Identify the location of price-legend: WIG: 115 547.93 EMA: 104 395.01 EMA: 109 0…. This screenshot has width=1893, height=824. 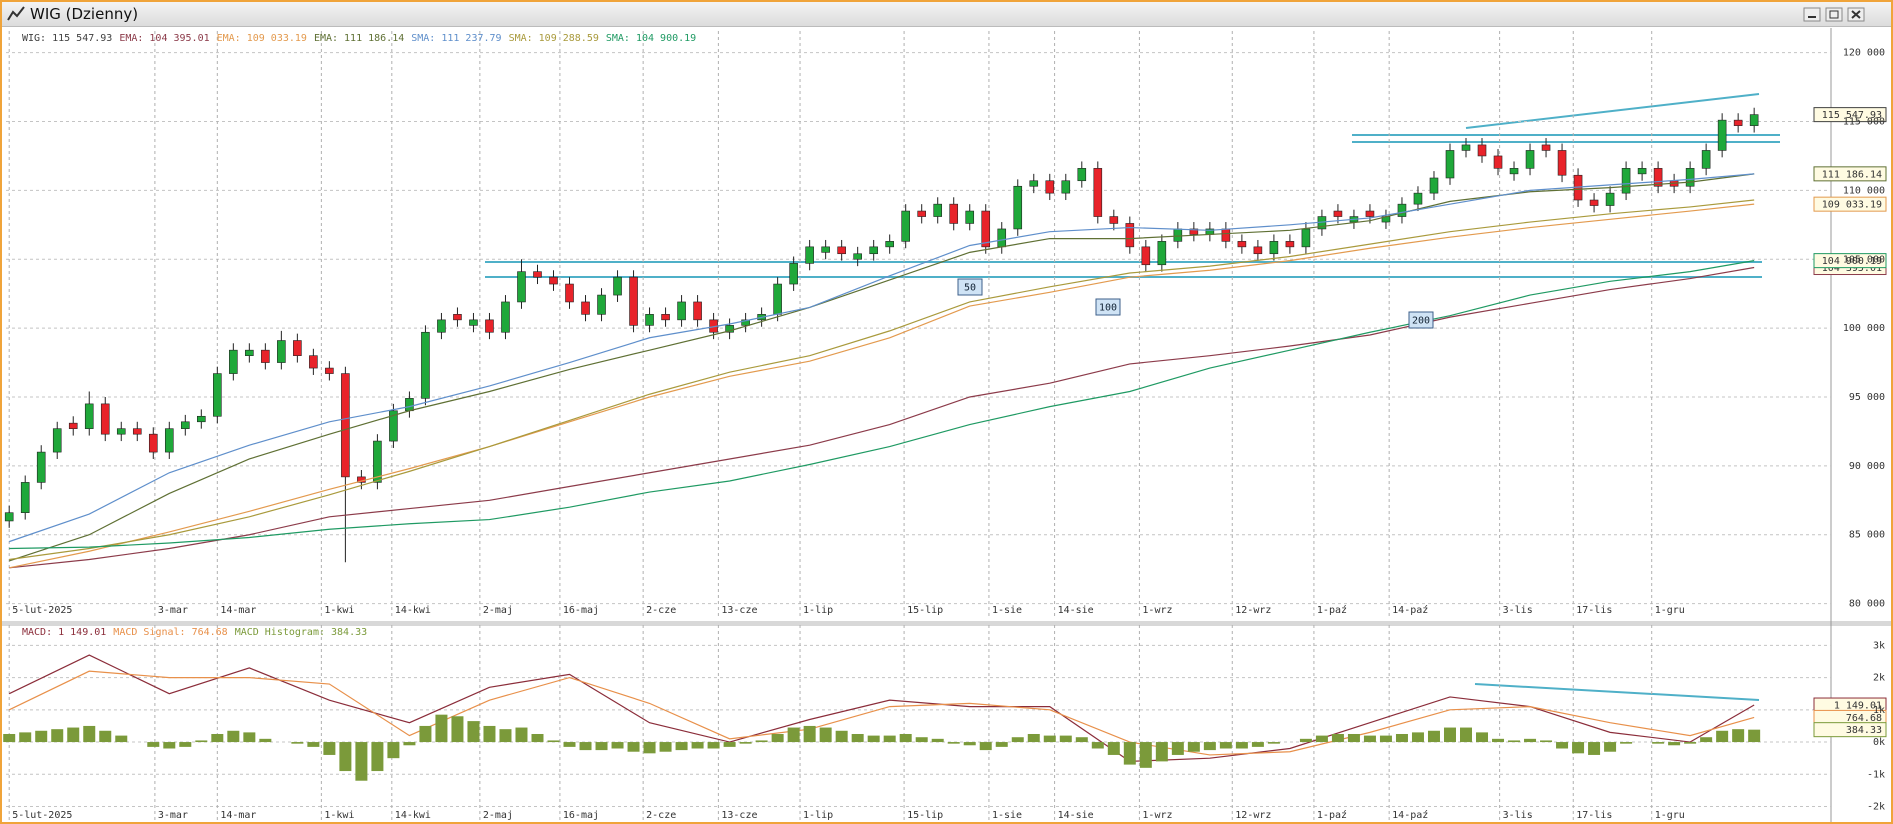
(362, 38).